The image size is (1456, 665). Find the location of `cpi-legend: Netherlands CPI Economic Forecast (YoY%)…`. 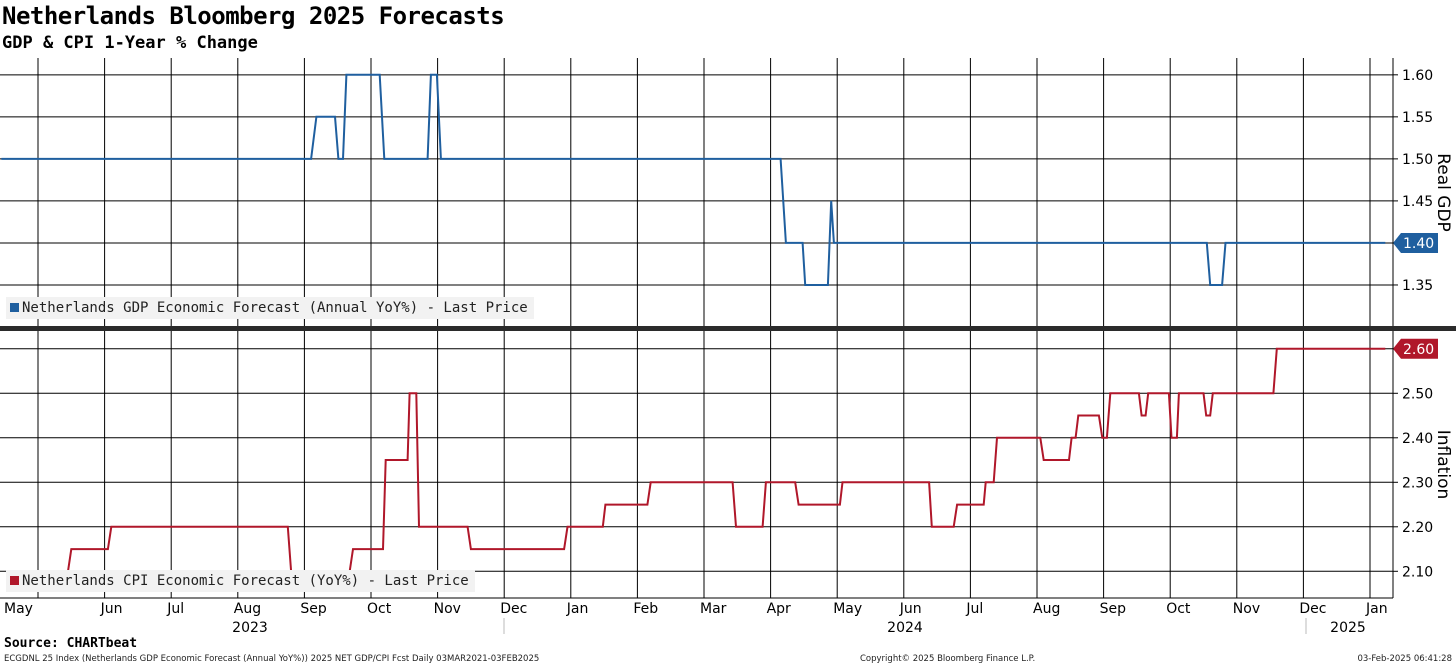

cpi-legend: Netherlands CPI Economic Forecast (YoY%)… is located at coordinates (240, 581).